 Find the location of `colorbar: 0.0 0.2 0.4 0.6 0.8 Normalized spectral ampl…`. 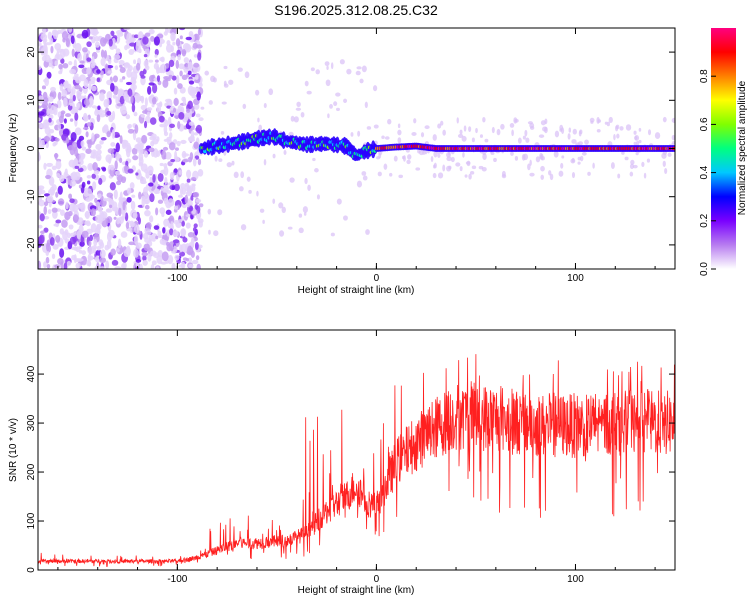

colorbar: 0.0 0.2 0.4 0.6 0.8 Normalized spectral ampl… is located at coordinates (723, 152).